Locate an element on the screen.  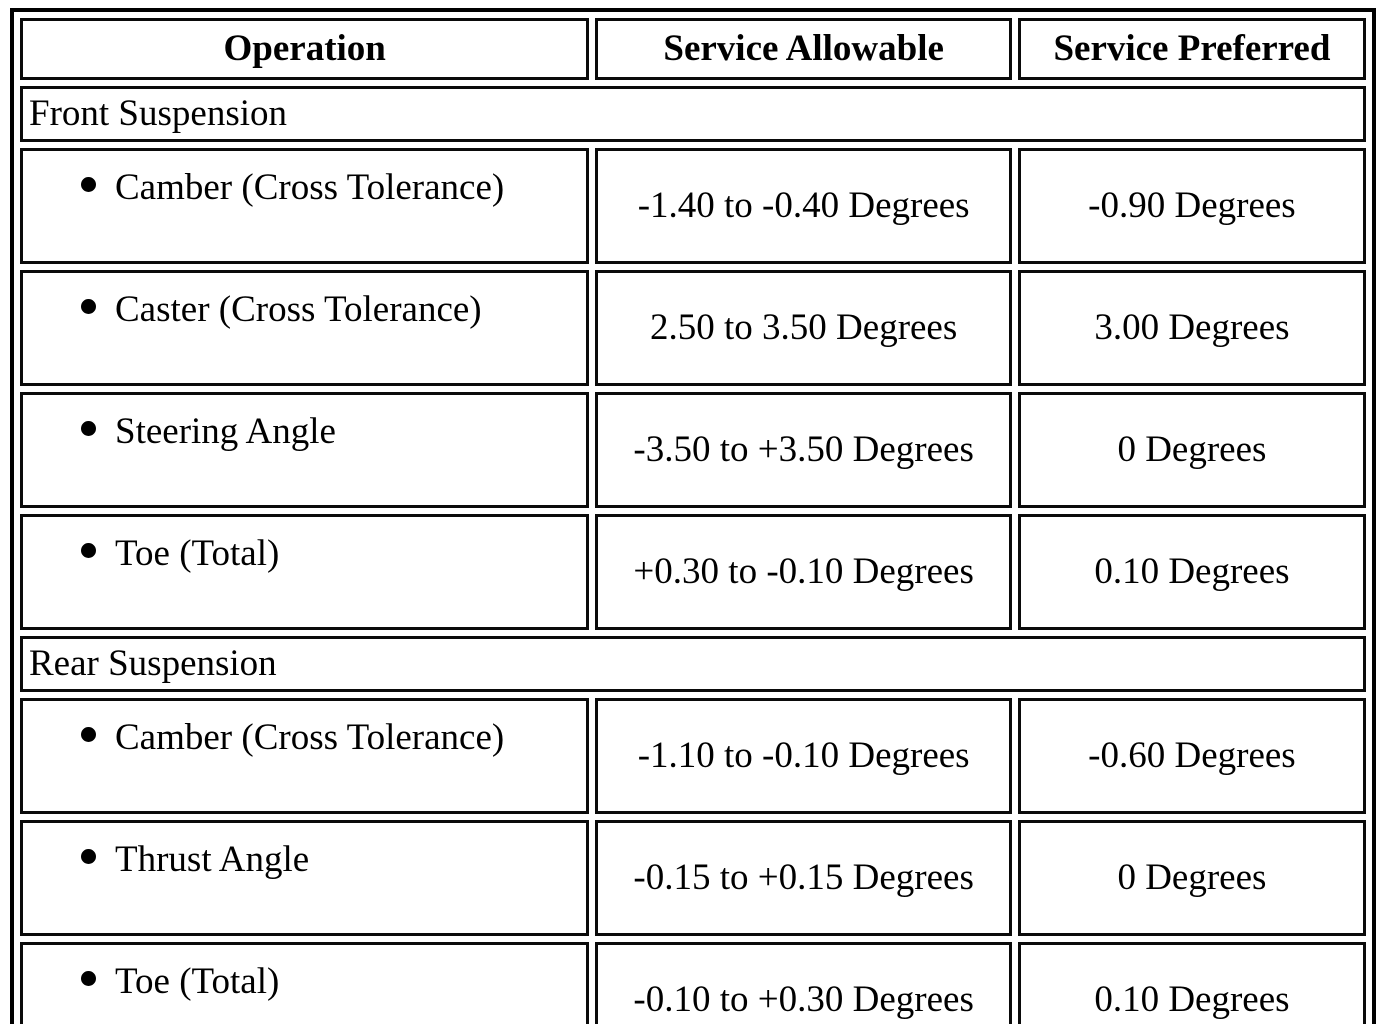
section-row-rear-suspension: Rear Suspension is located at coordinates (693, 664).